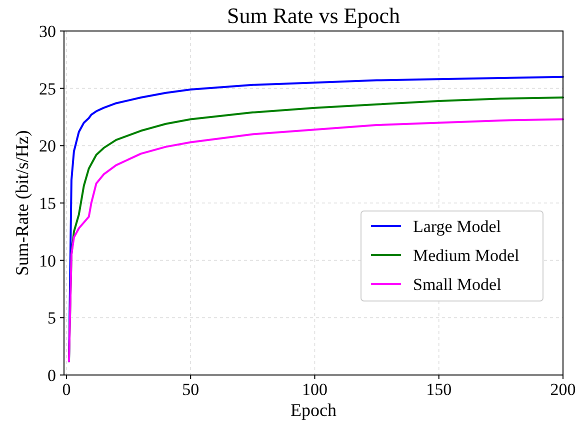 The height and width of the screenshot is (425, 576). What do you see at coordinates (315, 389) in the screenshot?
I see `x-tick-label: 100` at bounding box center [315, 389].